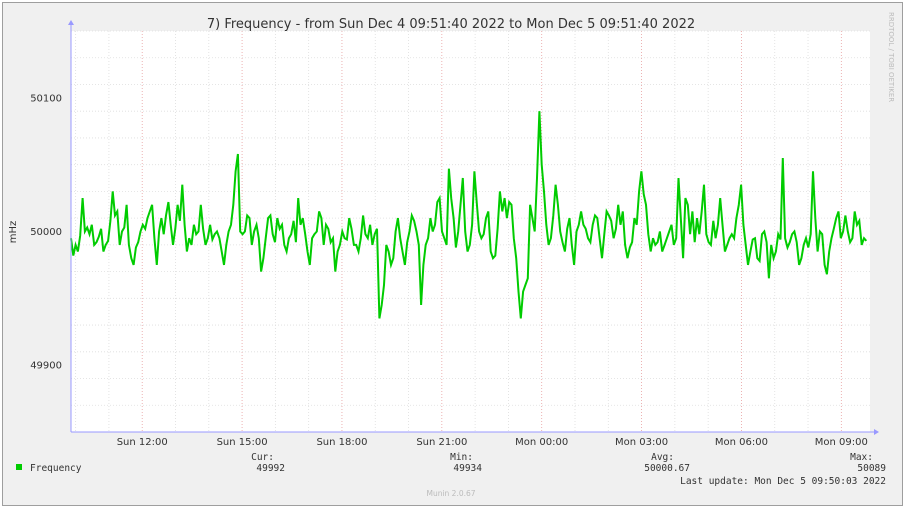 The height and width of the screenshot is (508, 904). What do you see at coordinates (467, 468) in the screenshot?
I see `legend-min-value: 49934` at bounding box center [467, 468].